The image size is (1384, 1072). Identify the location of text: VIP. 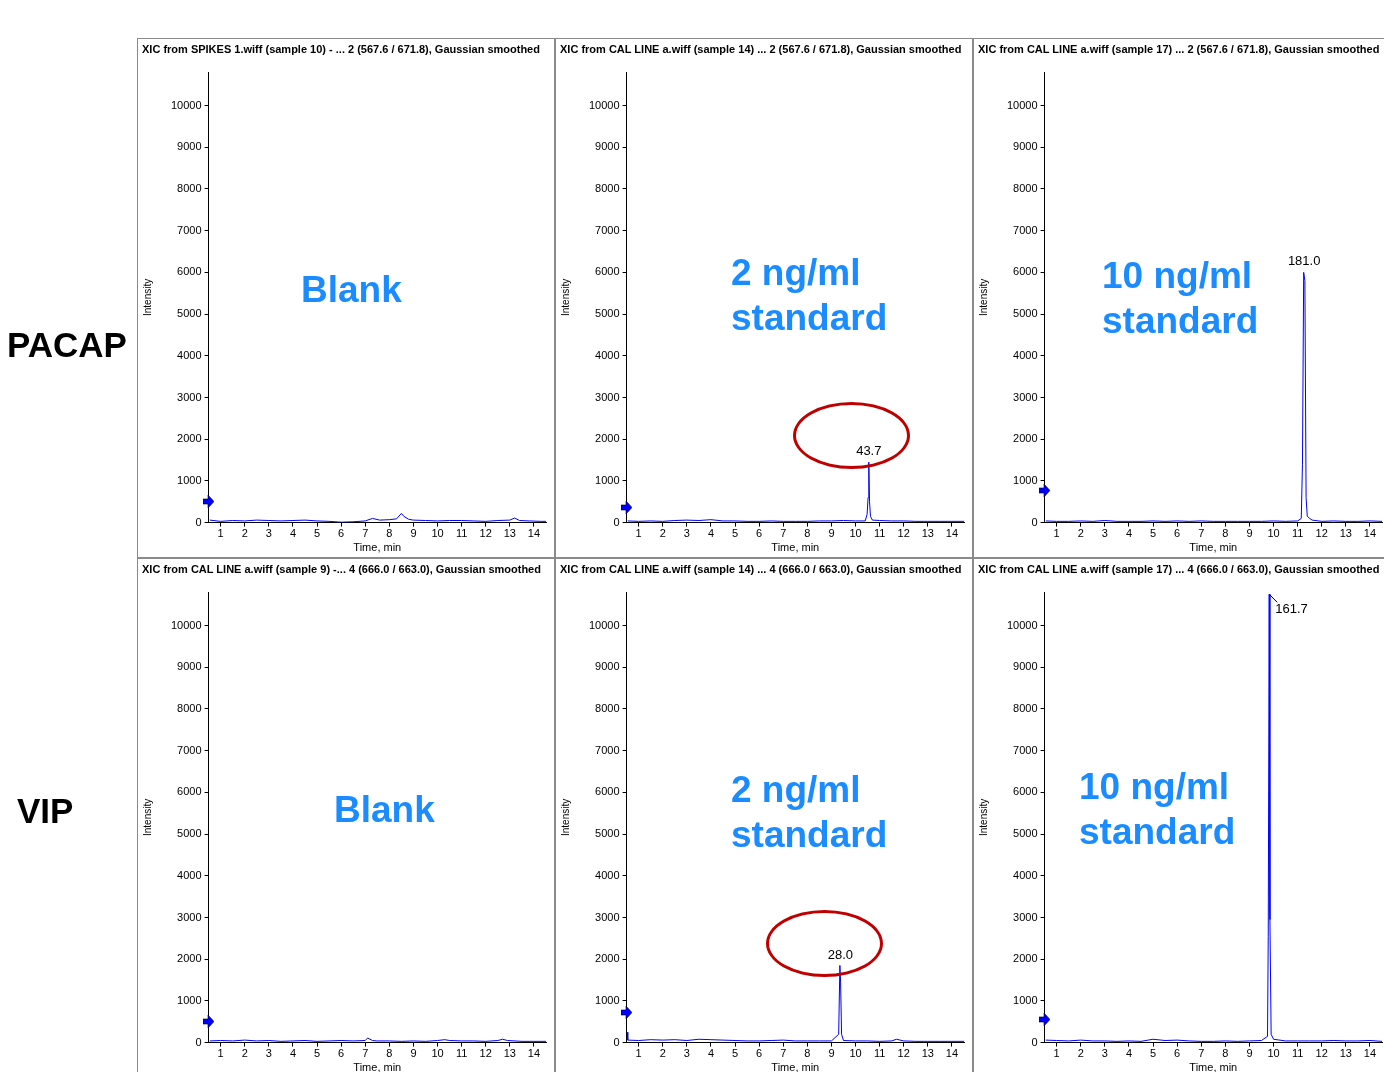
(45, 811).